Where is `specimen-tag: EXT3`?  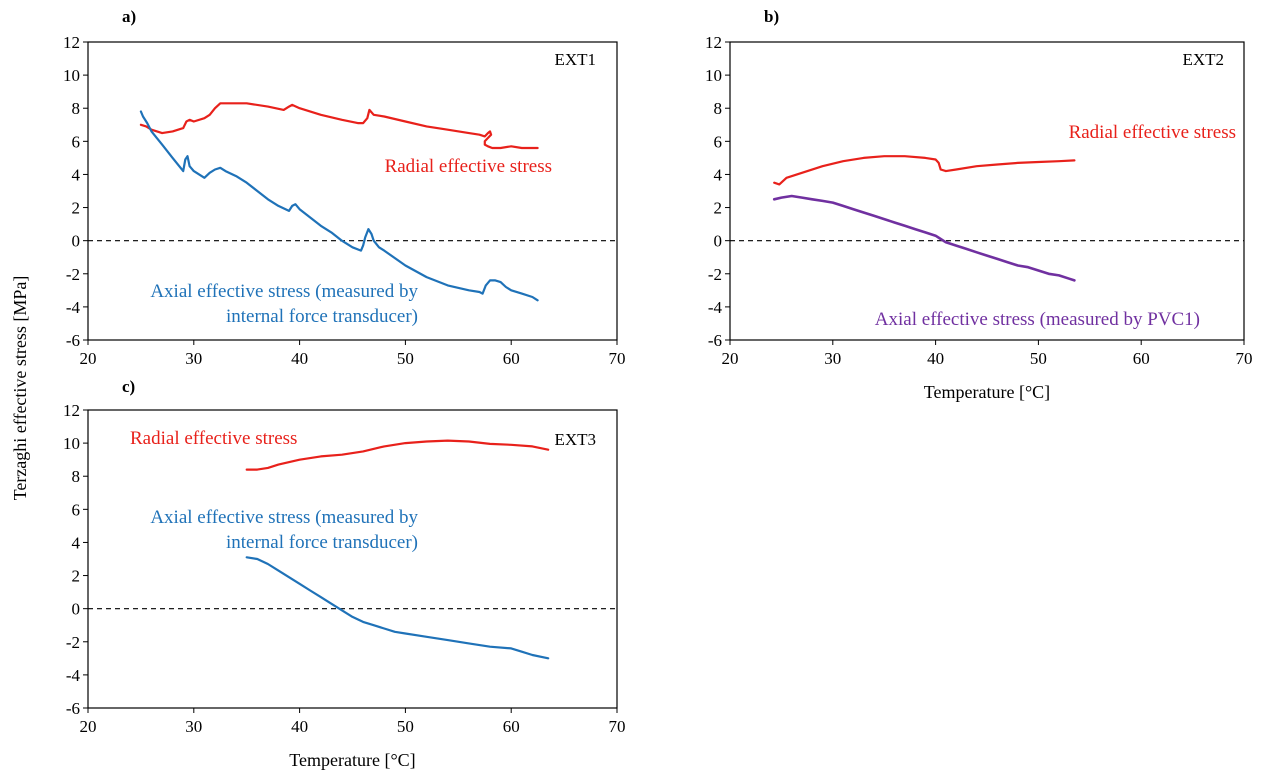 specimen-tag: EXT3 is located at coordinates (575, 439).